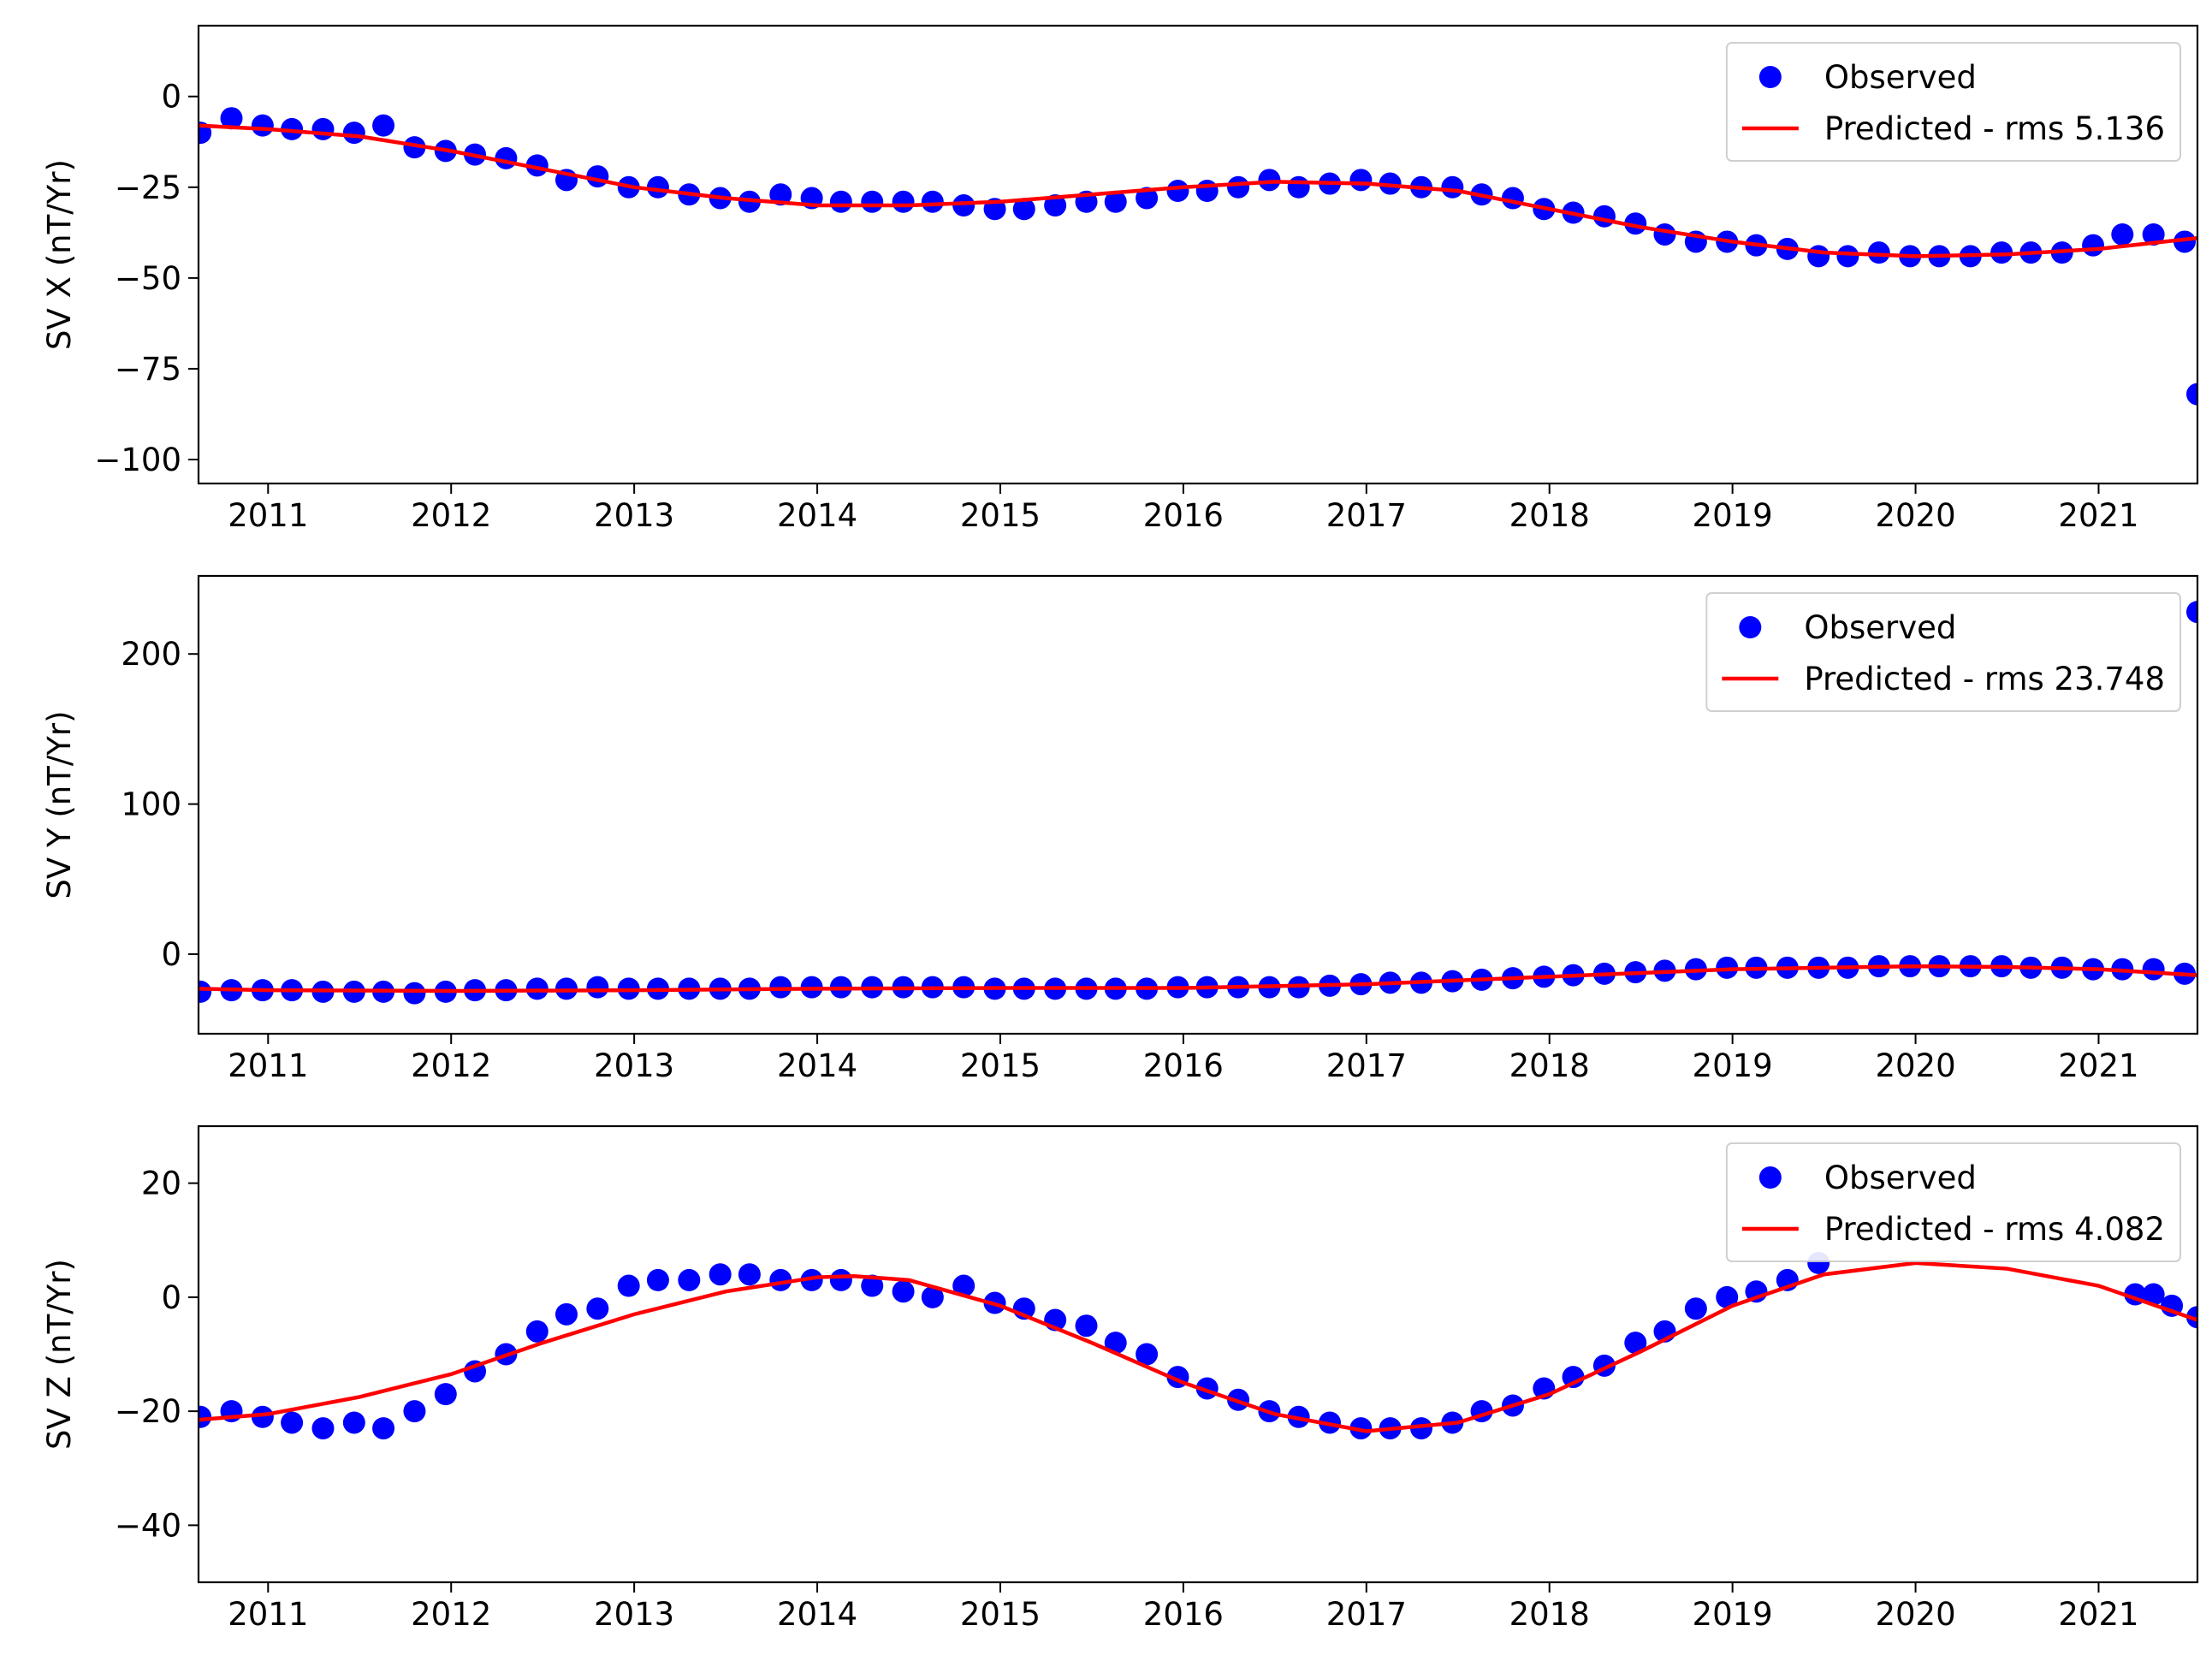 The width and height of the screenshot is (2212, 1661). What do you see at coordinates (1366, 1065) in the screenshot?
I see `x-tick-label: 2017` at bounding box center [1366, 1065].